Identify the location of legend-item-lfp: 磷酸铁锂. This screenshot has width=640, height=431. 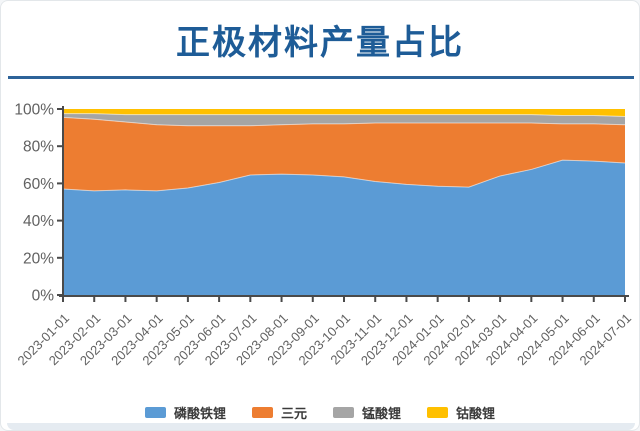
(185, 412).